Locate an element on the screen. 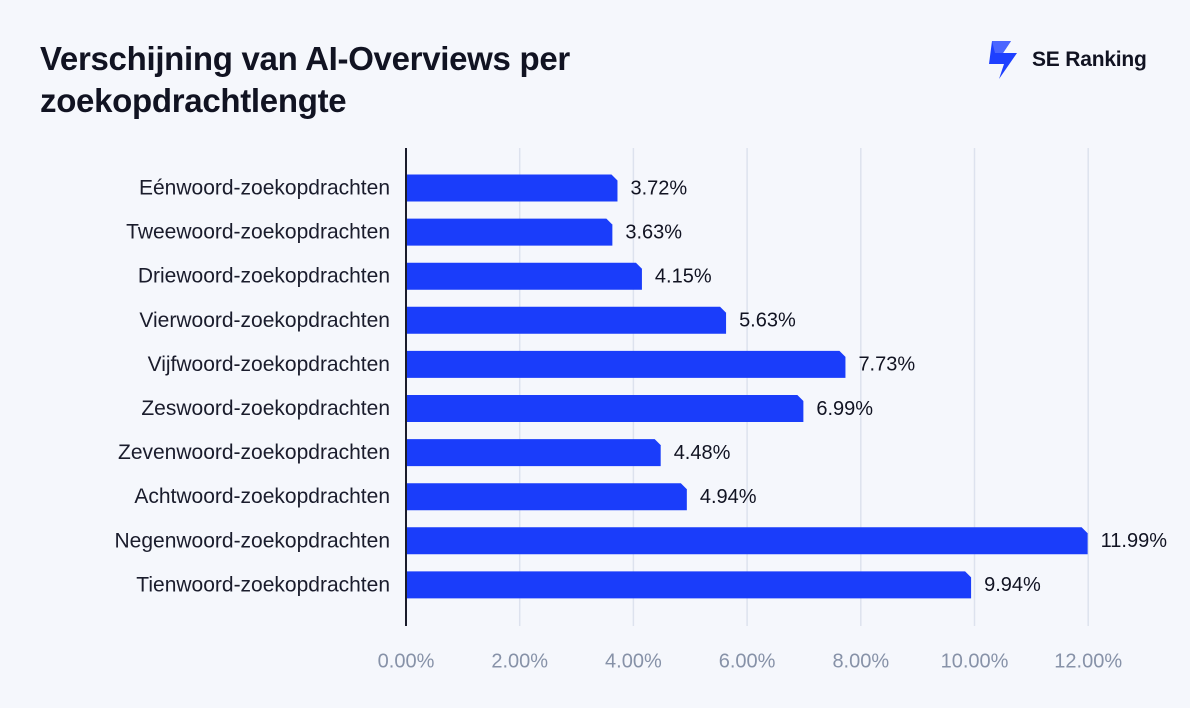 This screenshot has width=1190, height=708. x-tick-label: 2.00% is located at coordinates (519, 661).